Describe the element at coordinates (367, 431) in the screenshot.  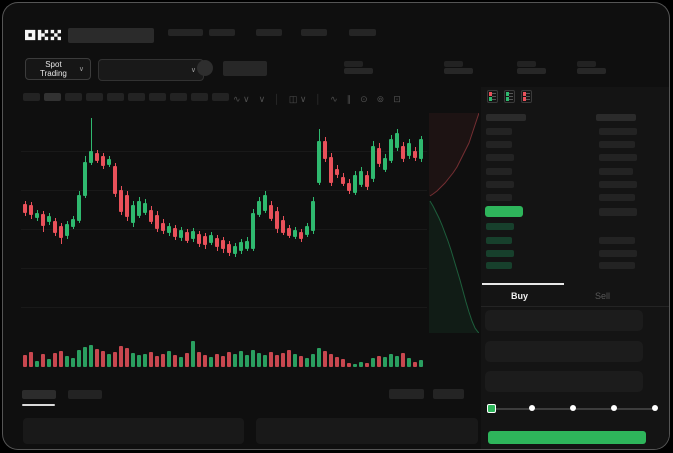
I see `table-placeholder` at that location.